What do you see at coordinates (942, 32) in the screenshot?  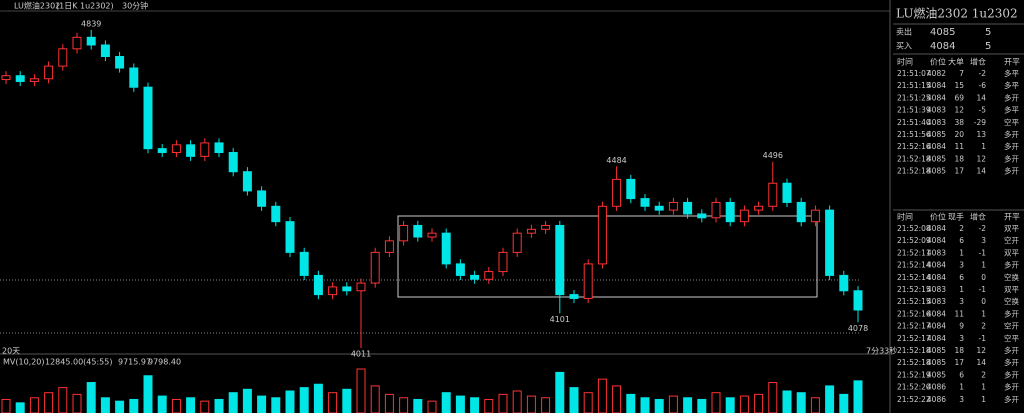 I see `quote-price: 4085` at bounding box center [942, 32].